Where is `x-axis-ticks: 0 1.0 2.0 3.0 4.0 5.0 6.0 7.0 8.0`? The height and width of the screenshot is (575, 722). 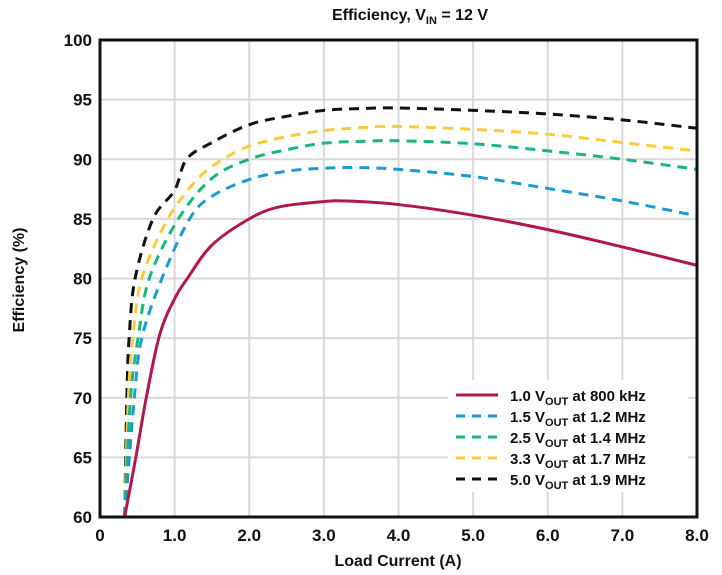
x-axis-ticks: 0 1.0 2.0 3.0 4.0 5.0 6.0 7.0 8.0 is located at coordinates (402, 535).